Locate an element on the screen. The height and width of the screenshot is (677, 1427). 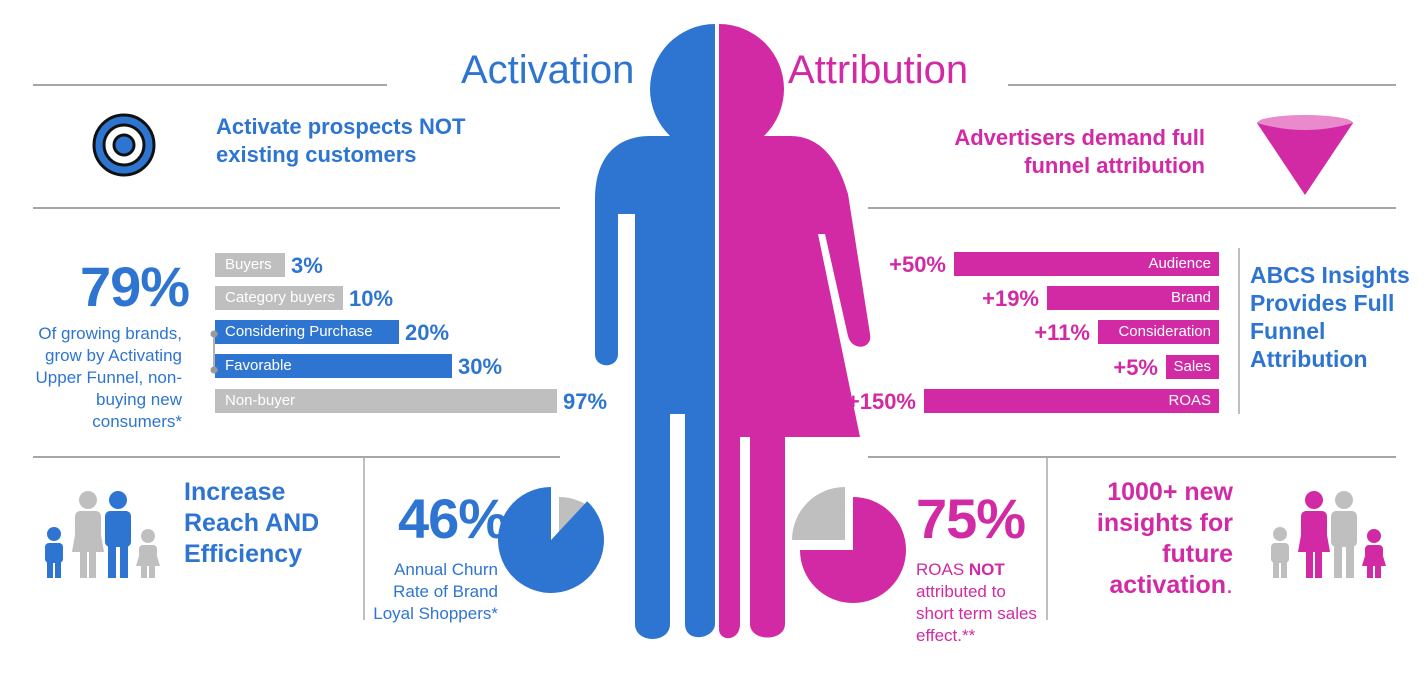
left-bar-buyers: Buyers is located at coordinates (250, 265).